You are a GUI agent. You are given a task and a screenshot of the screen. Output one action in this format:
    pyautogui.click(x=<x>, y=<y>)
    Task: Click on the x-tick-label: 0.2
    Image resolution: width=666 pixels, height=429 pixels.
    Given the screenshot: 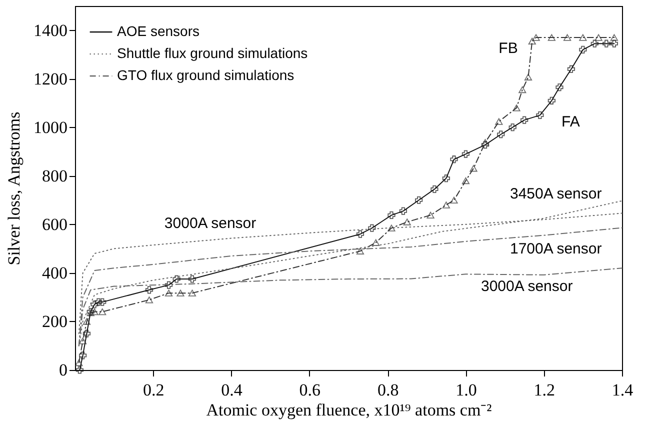 What is the action you would take?
    pyautogui.click(x=153, y=390)
    